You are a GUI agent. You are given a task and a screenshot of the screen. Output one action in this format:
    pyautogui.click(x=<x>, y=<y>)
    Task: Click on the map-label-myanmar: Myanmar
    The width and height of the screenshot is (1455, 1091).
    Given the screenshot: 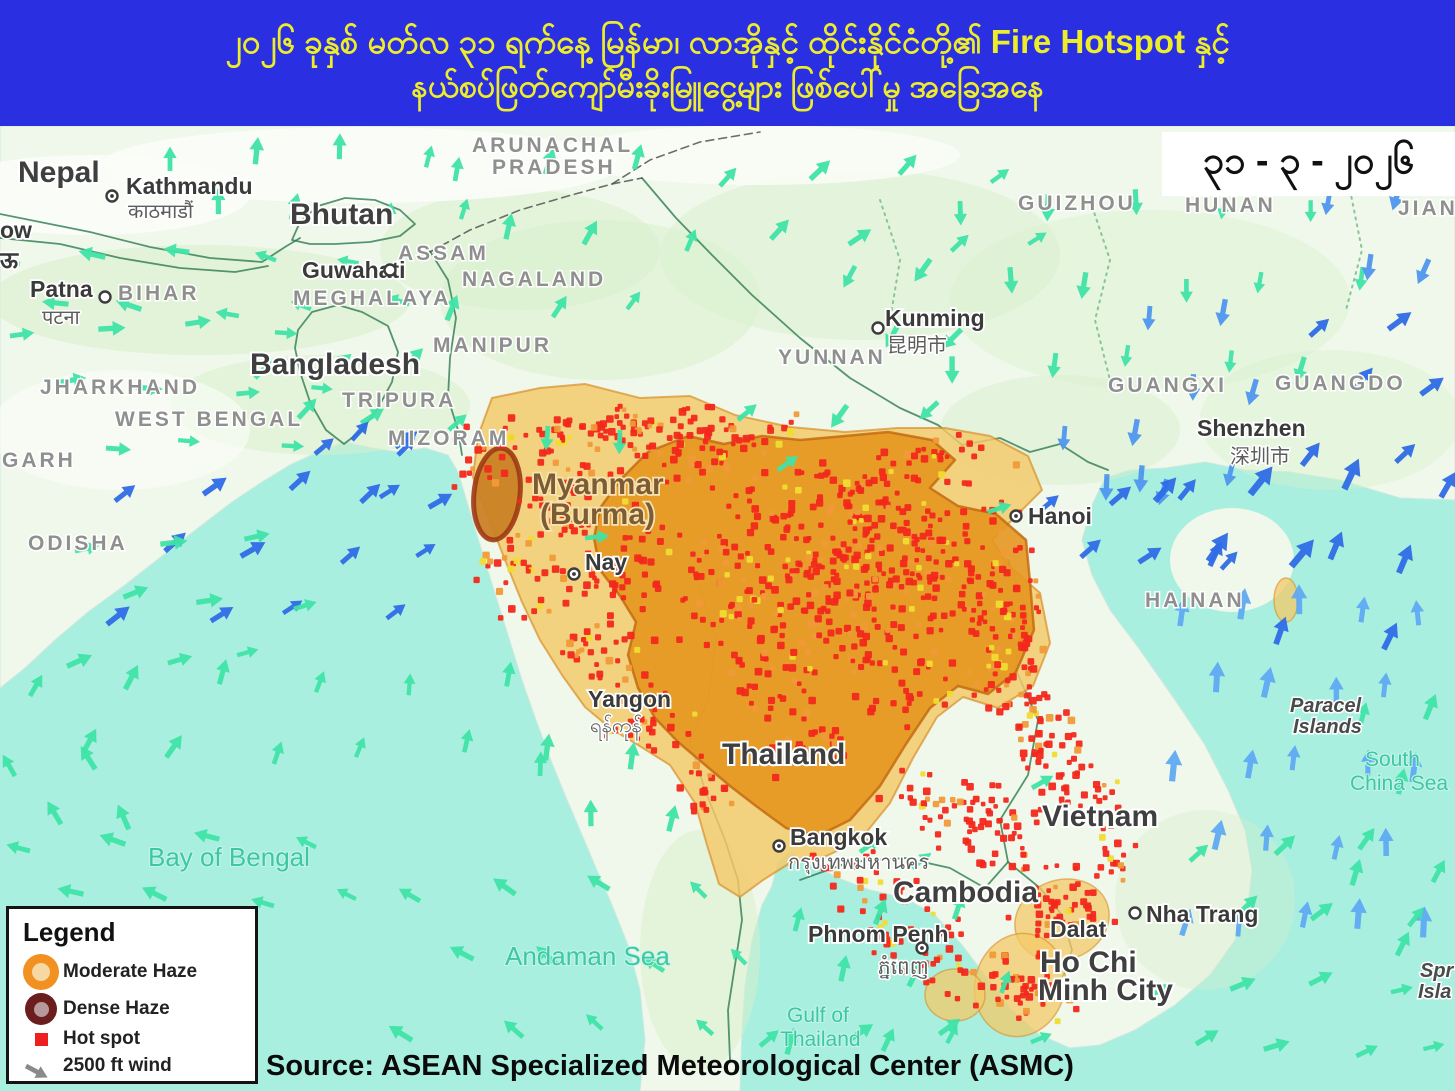 What is the action you would take?
    pyautogui.click(x=598, y=484)
    